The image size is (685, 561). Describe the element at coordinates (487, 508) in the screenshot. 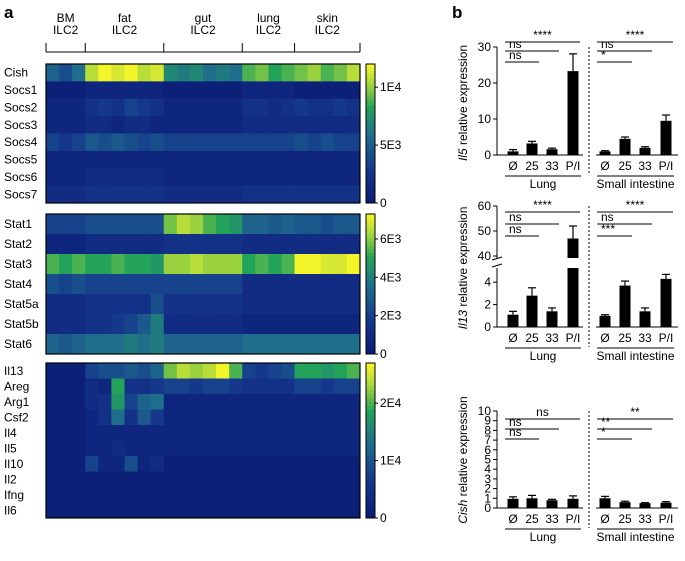

I see `y-tick-label: 0` at that location.